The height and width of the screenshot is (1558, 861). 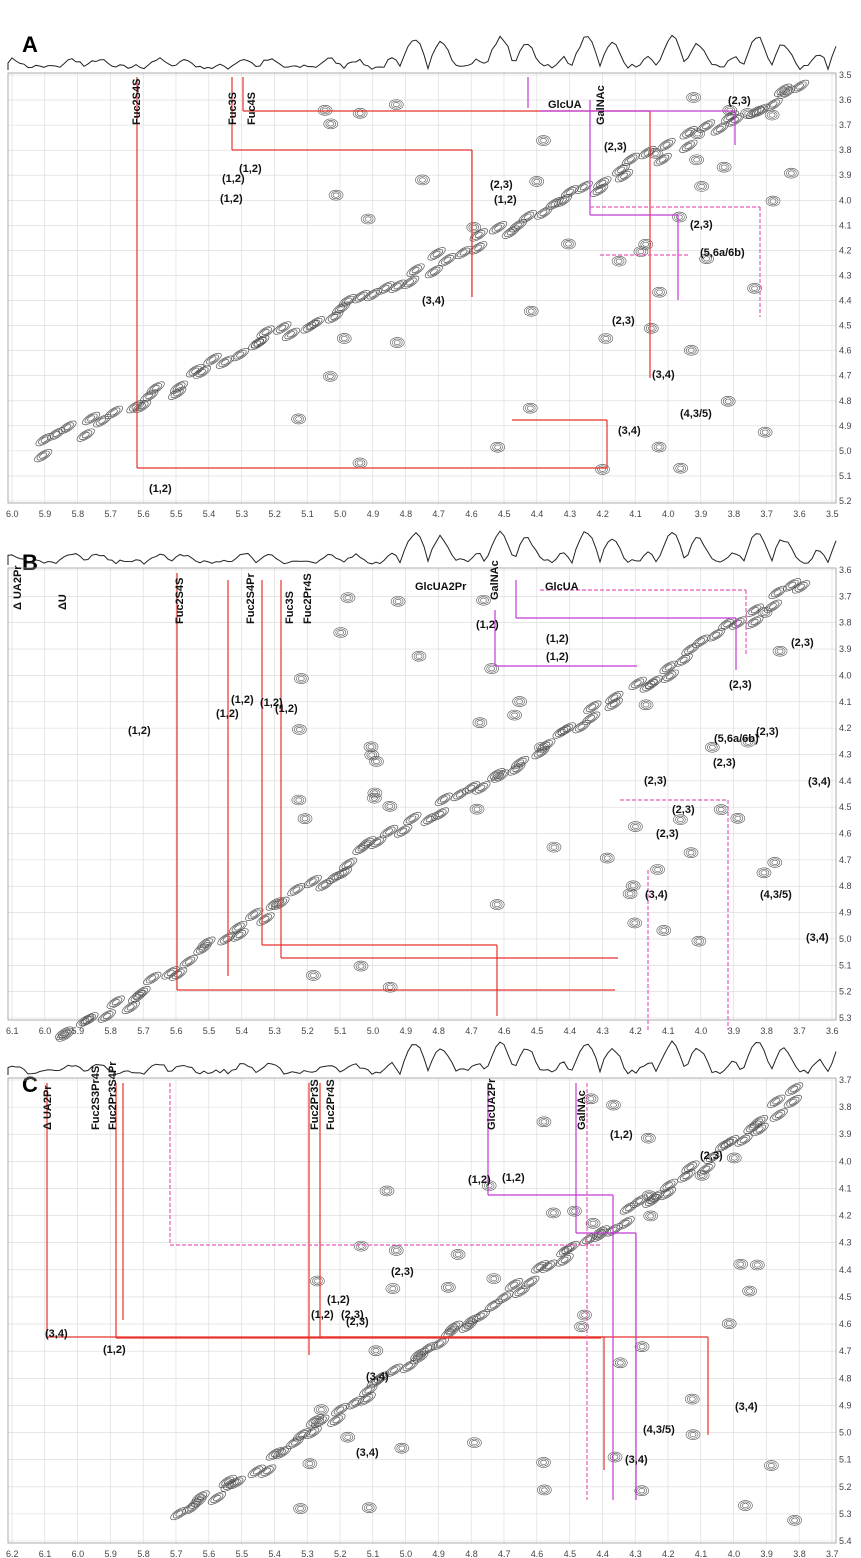 What do you see at coordinates (845, 1134) in the screenshot?
I see `y-tick-label: 3.9` at bounding box center [845, 1134].